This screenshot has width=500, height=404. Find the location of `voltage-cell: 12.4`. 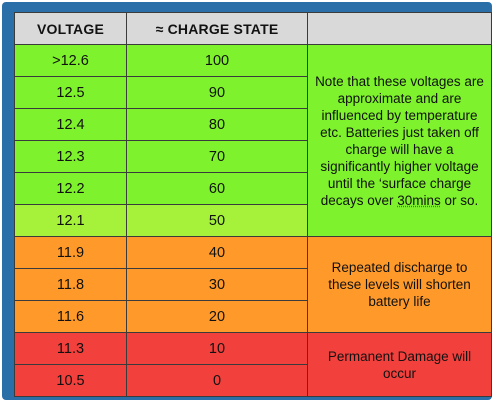

voltage-cell: 12.4 is located at coordinates (70, 124).